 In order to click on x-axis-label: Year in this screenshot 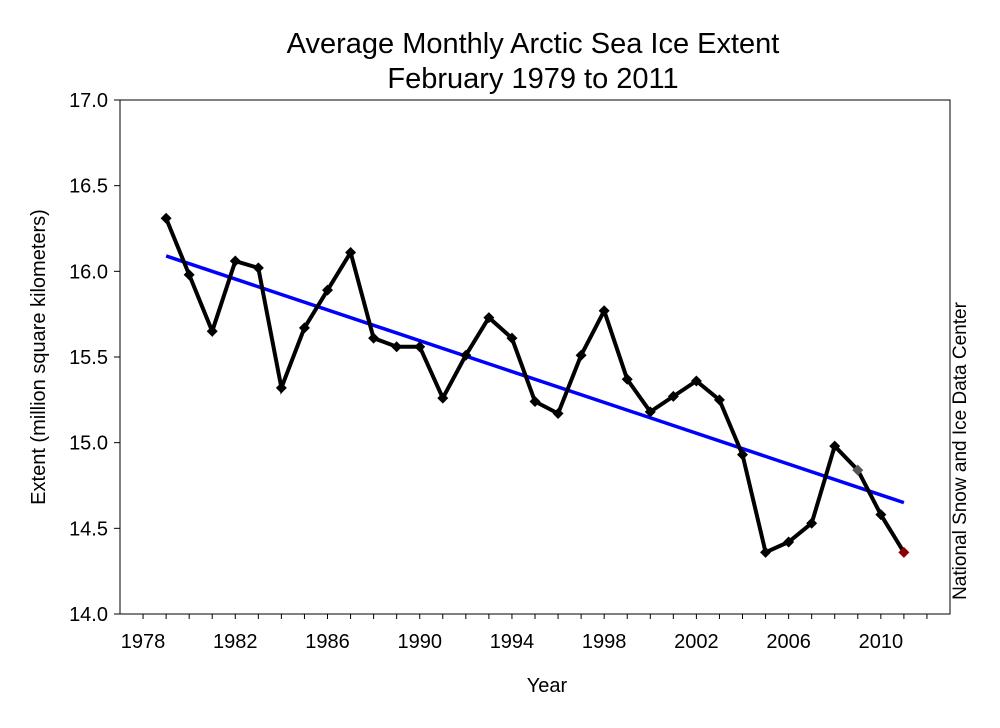, I will do `click(547, 686)`.